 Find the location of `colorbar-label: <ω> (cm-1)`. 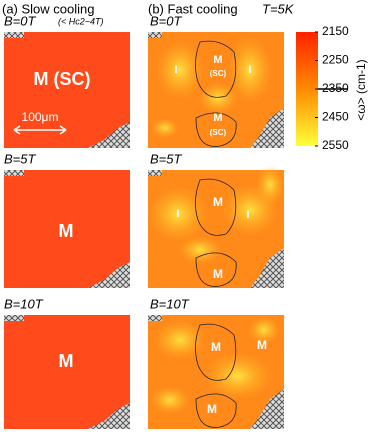

colorbar-label: <ω> (cm-1) is located at coordinates (361, 89).